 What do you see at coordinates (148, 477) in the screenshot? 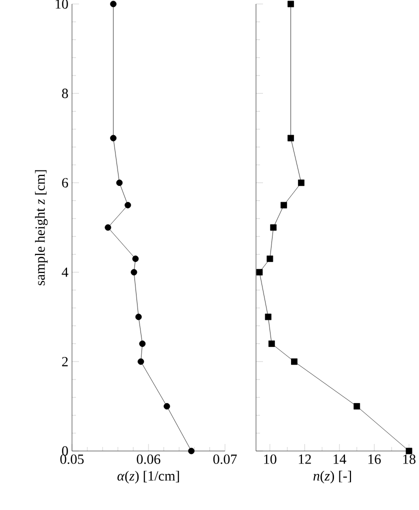
I see `x-axis-title: α(z) [1/cm]` at bounding box center [148, 477].